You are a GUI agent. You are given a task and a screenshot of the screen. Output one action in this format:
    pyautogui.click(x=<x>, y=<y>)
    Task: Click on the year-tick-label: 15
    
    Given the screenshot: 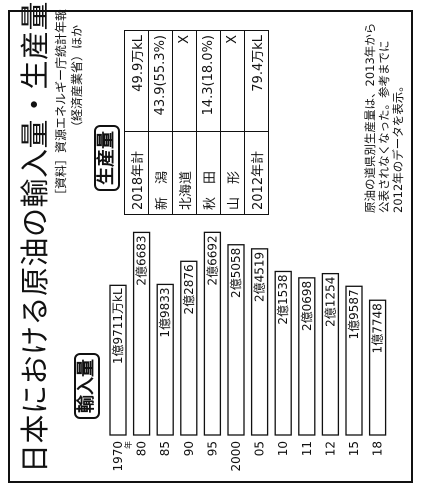 What is the action you would take?
    pyautogui.click(x=354, y=448)
    